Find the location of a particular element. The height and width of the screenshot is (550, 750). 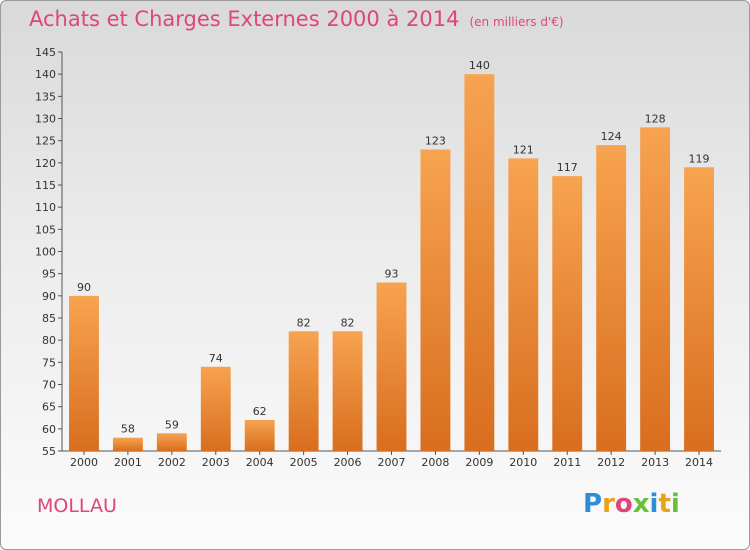

bar-2013 is located at coordinates (655, 289).